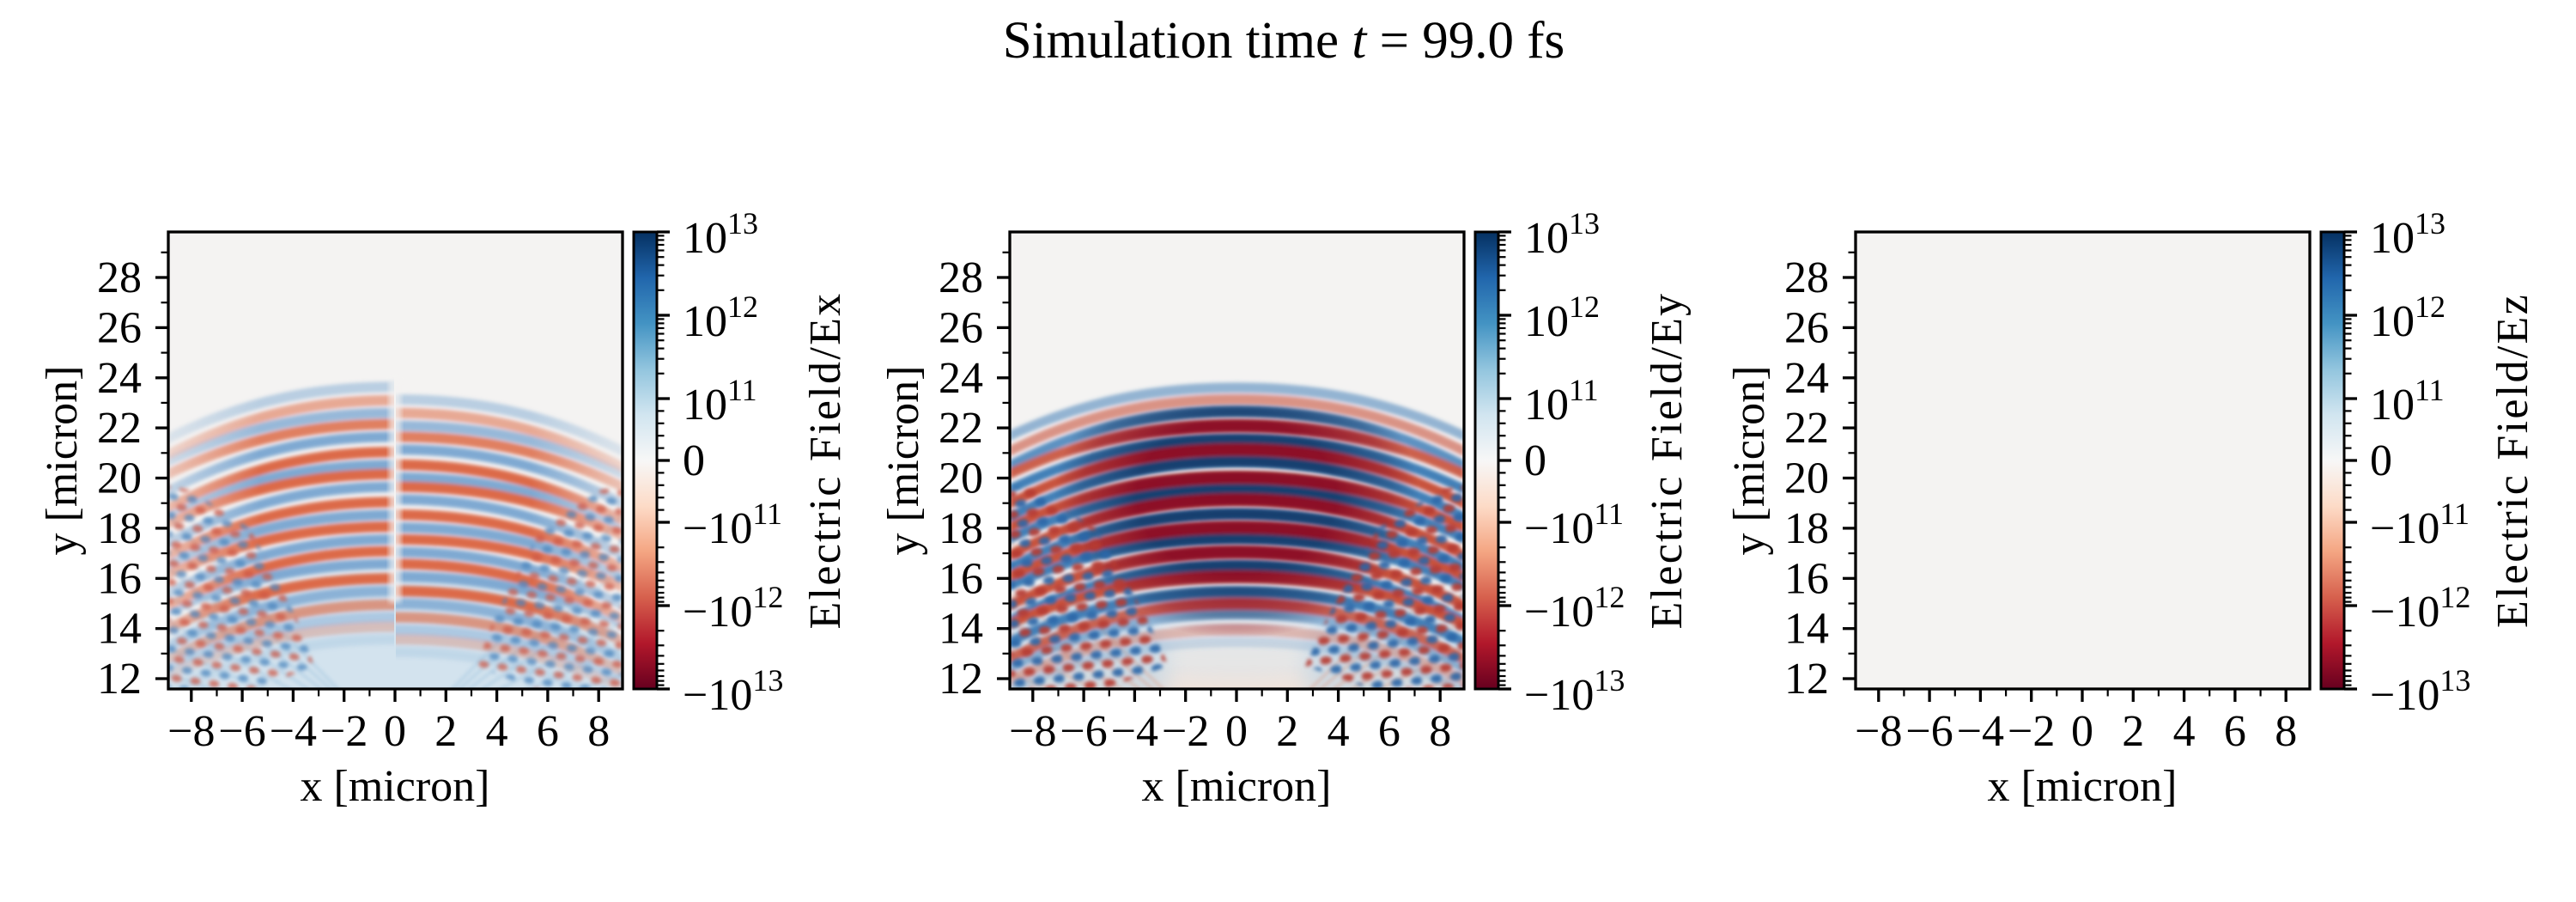  Describe the element at coordinates (1667, 461) in the screenshot. I see `svg-text: Electric Field/Ey` at that location.